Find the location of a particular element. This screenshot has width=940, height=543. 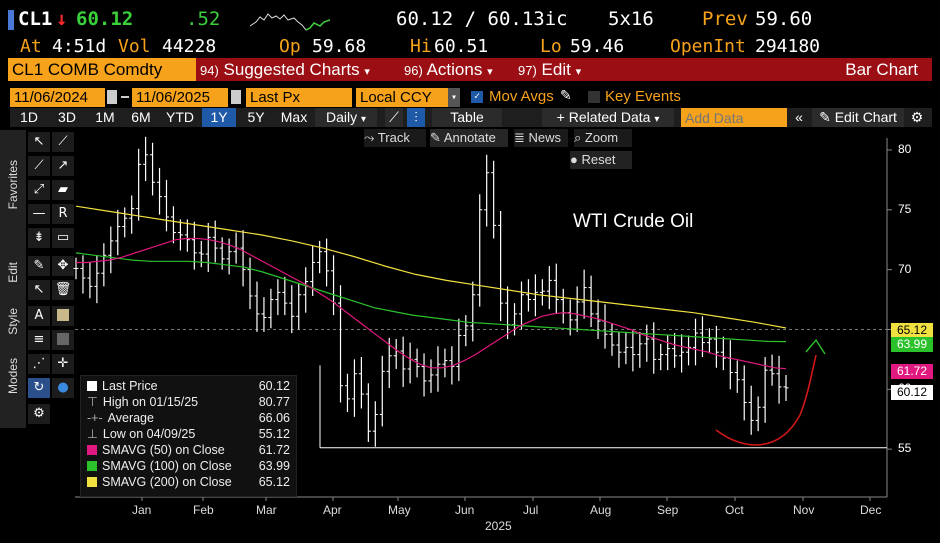

period-5y: 5Y is located at coordinates (256, 117).